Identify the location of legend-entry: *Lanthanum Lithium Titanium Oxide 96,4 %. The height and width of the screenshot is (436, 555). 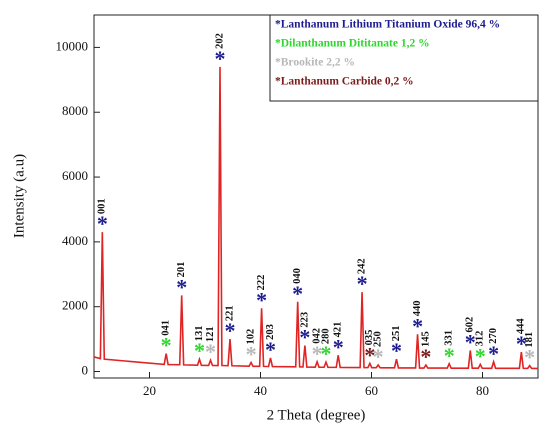
(387, 25).